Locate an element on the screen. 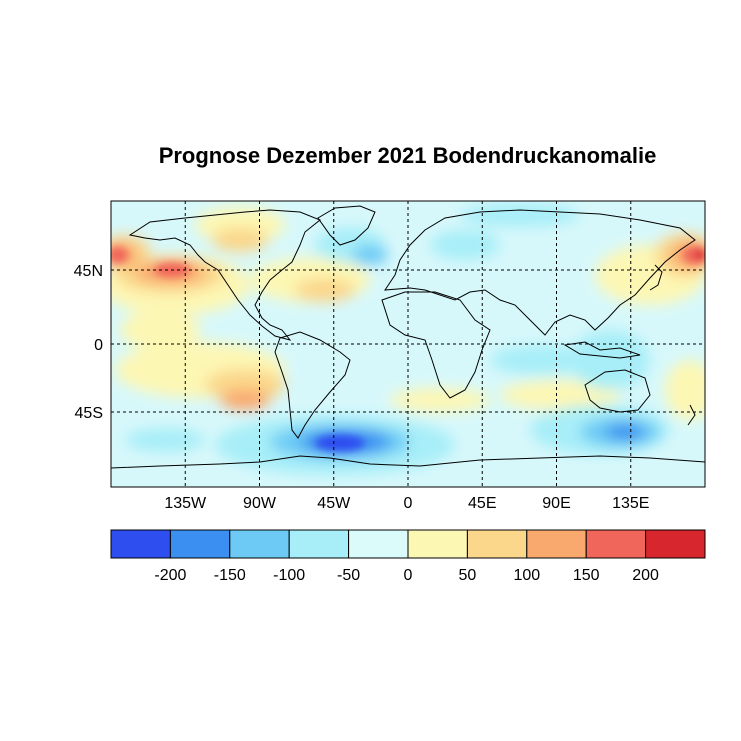 The height and width of the screenshot is (741, 741). lon-tick-label: 0 is located at coordinates (408, 503).